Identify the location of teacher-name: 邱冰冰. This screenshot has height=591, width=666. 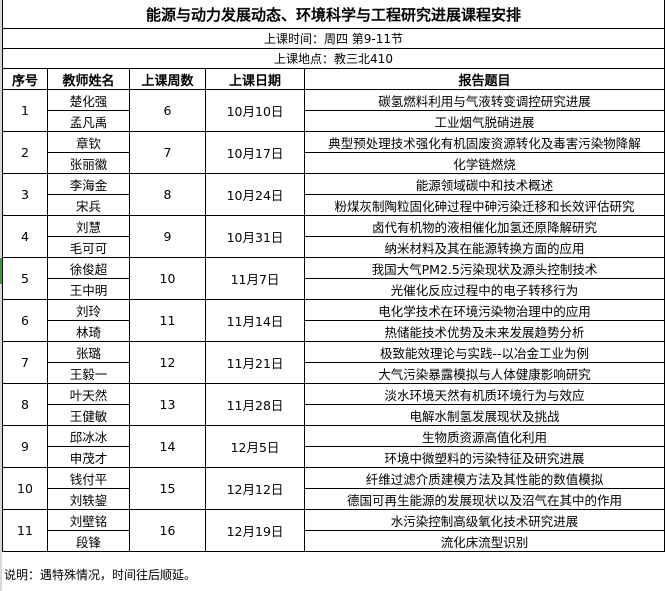
(88, 436).